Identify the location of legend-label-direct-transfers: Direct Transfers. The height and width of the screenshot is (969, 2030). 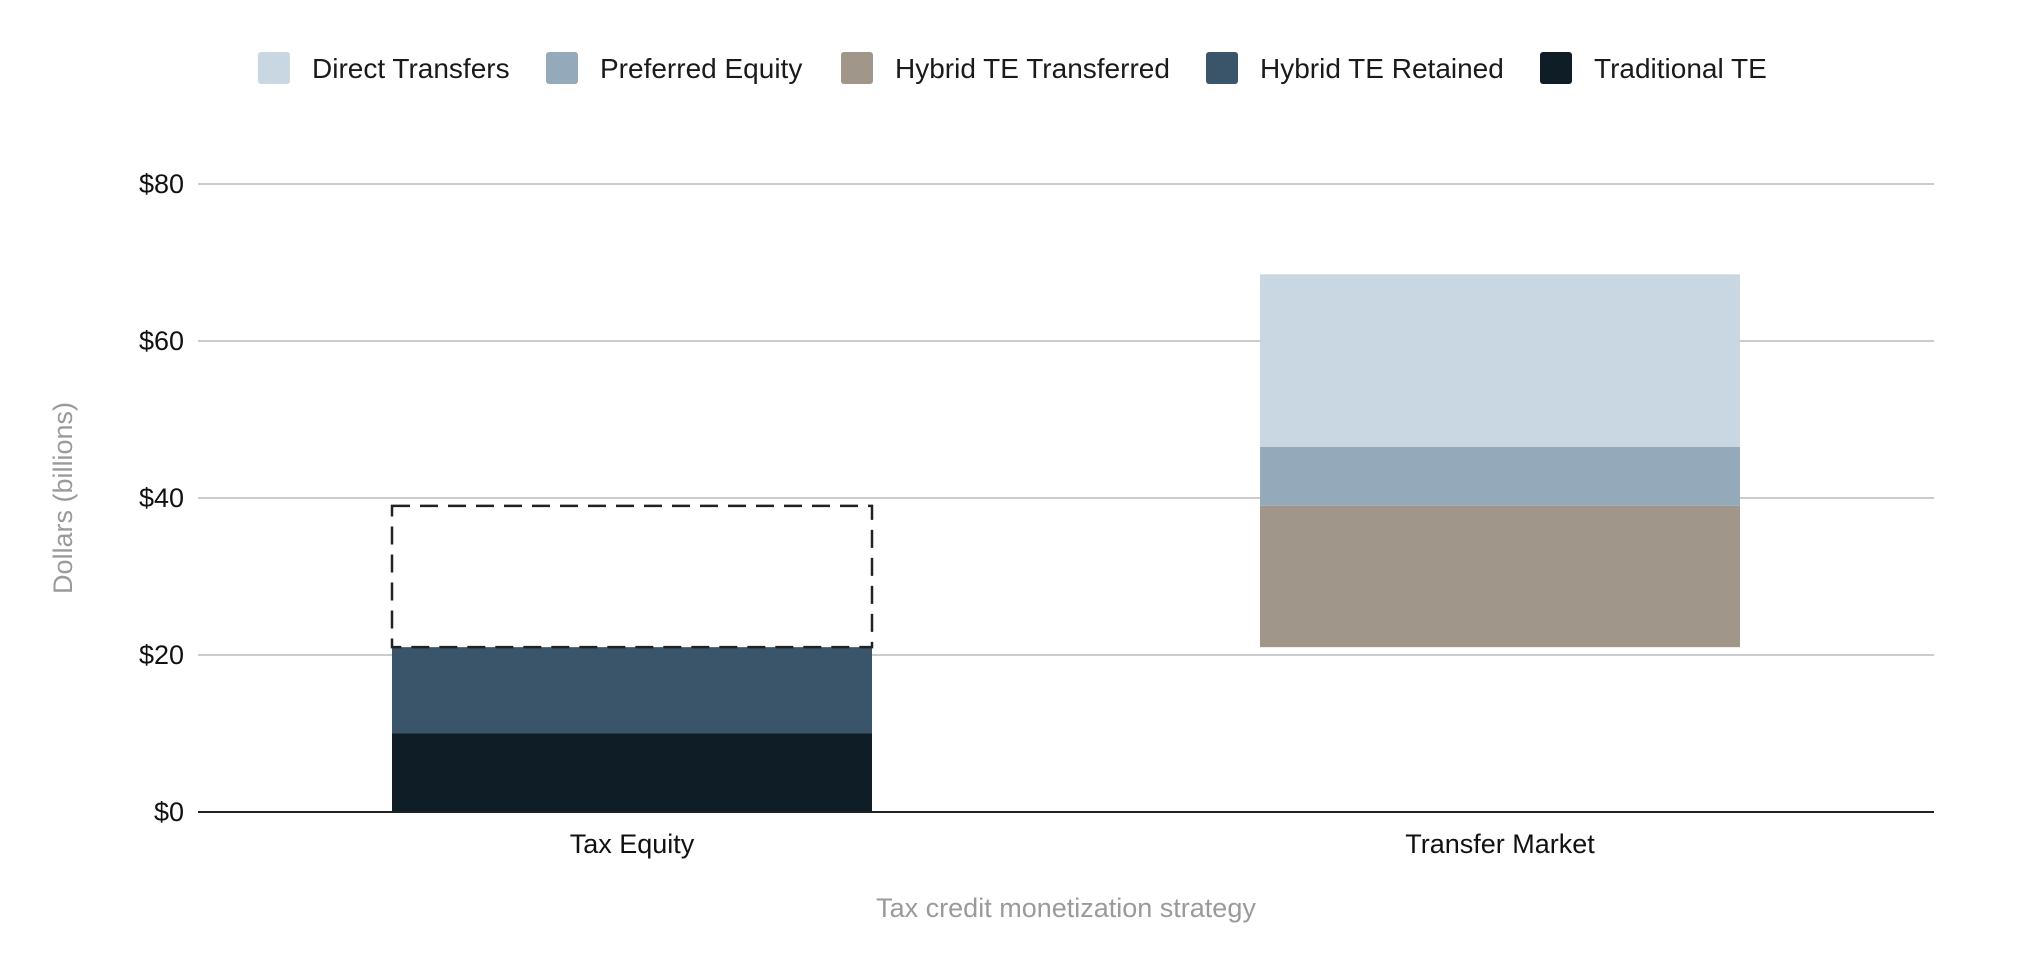
(411, 68).